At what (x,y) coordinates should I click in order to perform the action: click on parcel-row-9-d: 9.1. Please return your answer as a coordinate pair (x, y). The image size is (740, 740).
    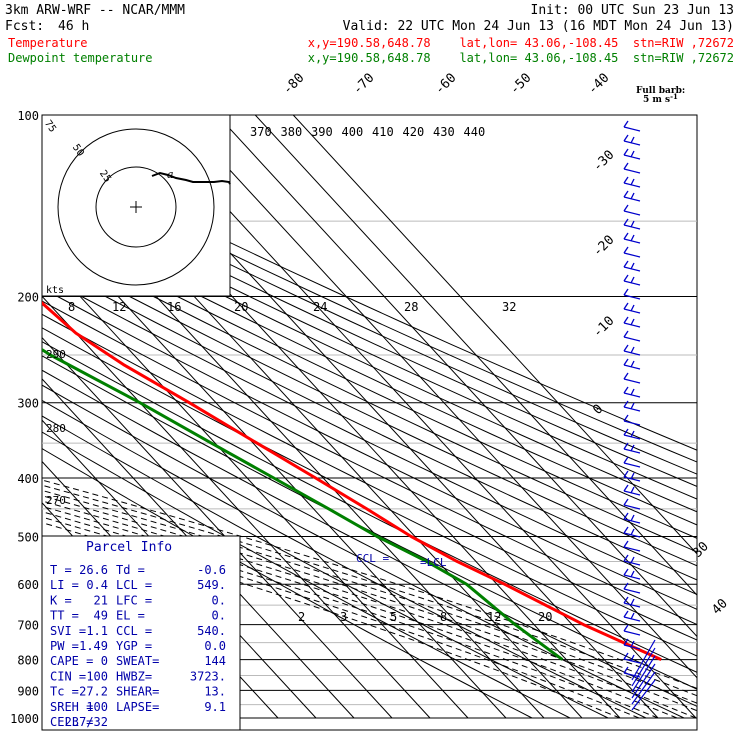
    Looking at the image, I should click on (215, 707).